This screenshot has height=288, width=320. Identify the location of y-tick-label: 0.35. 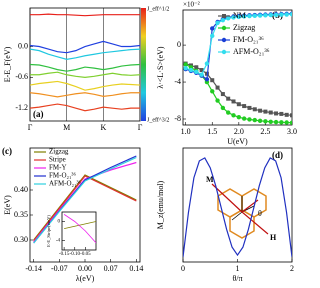
(21, 214).